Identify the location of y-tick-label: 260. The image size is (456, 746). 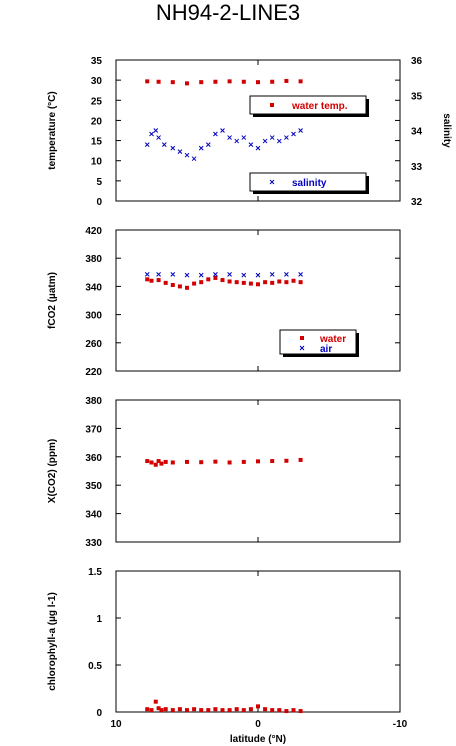
(93, 344).